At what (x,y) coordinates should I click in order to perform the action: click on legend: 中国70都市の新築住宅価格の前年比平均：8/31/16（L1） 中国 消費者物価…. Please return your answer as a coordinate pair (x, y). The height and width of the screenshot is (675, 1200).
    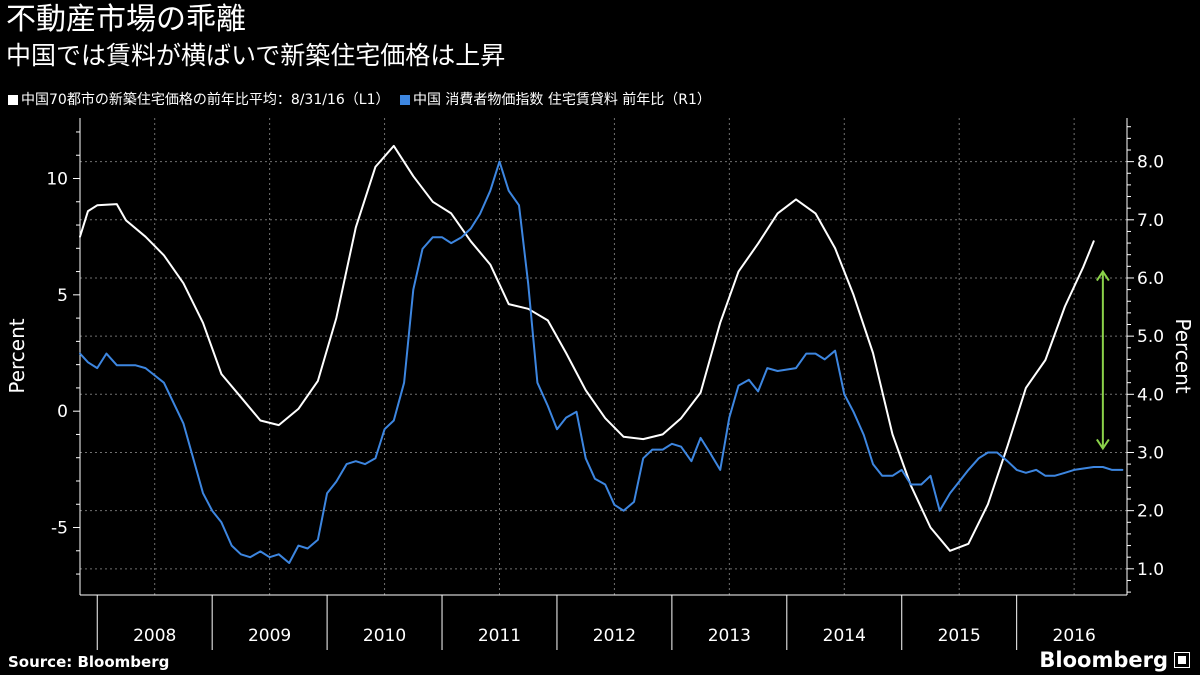
    Looking at the image, I should click on (362, 100).